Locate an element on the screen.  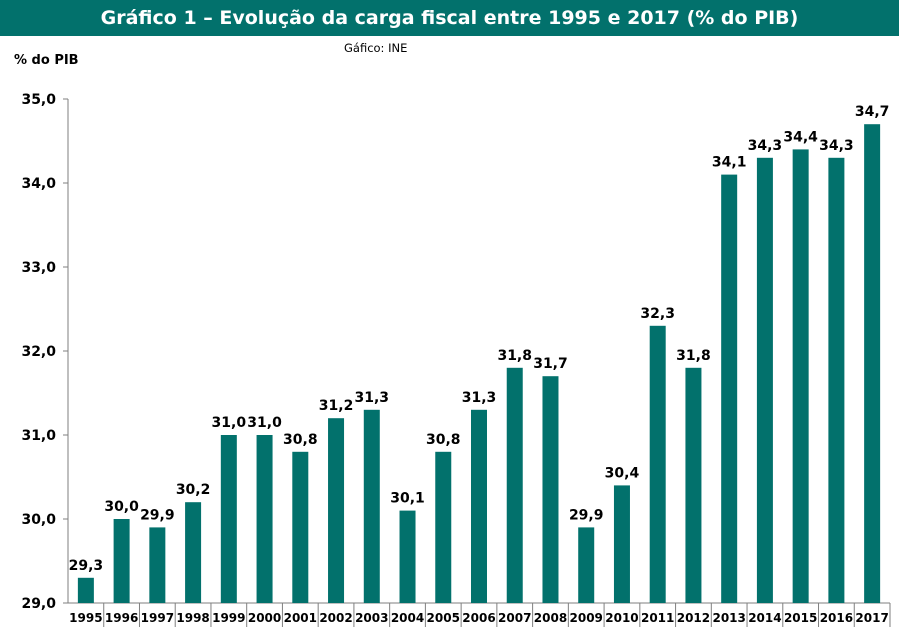
x-tick-label: 1995 is located at coordinates (85, 618).